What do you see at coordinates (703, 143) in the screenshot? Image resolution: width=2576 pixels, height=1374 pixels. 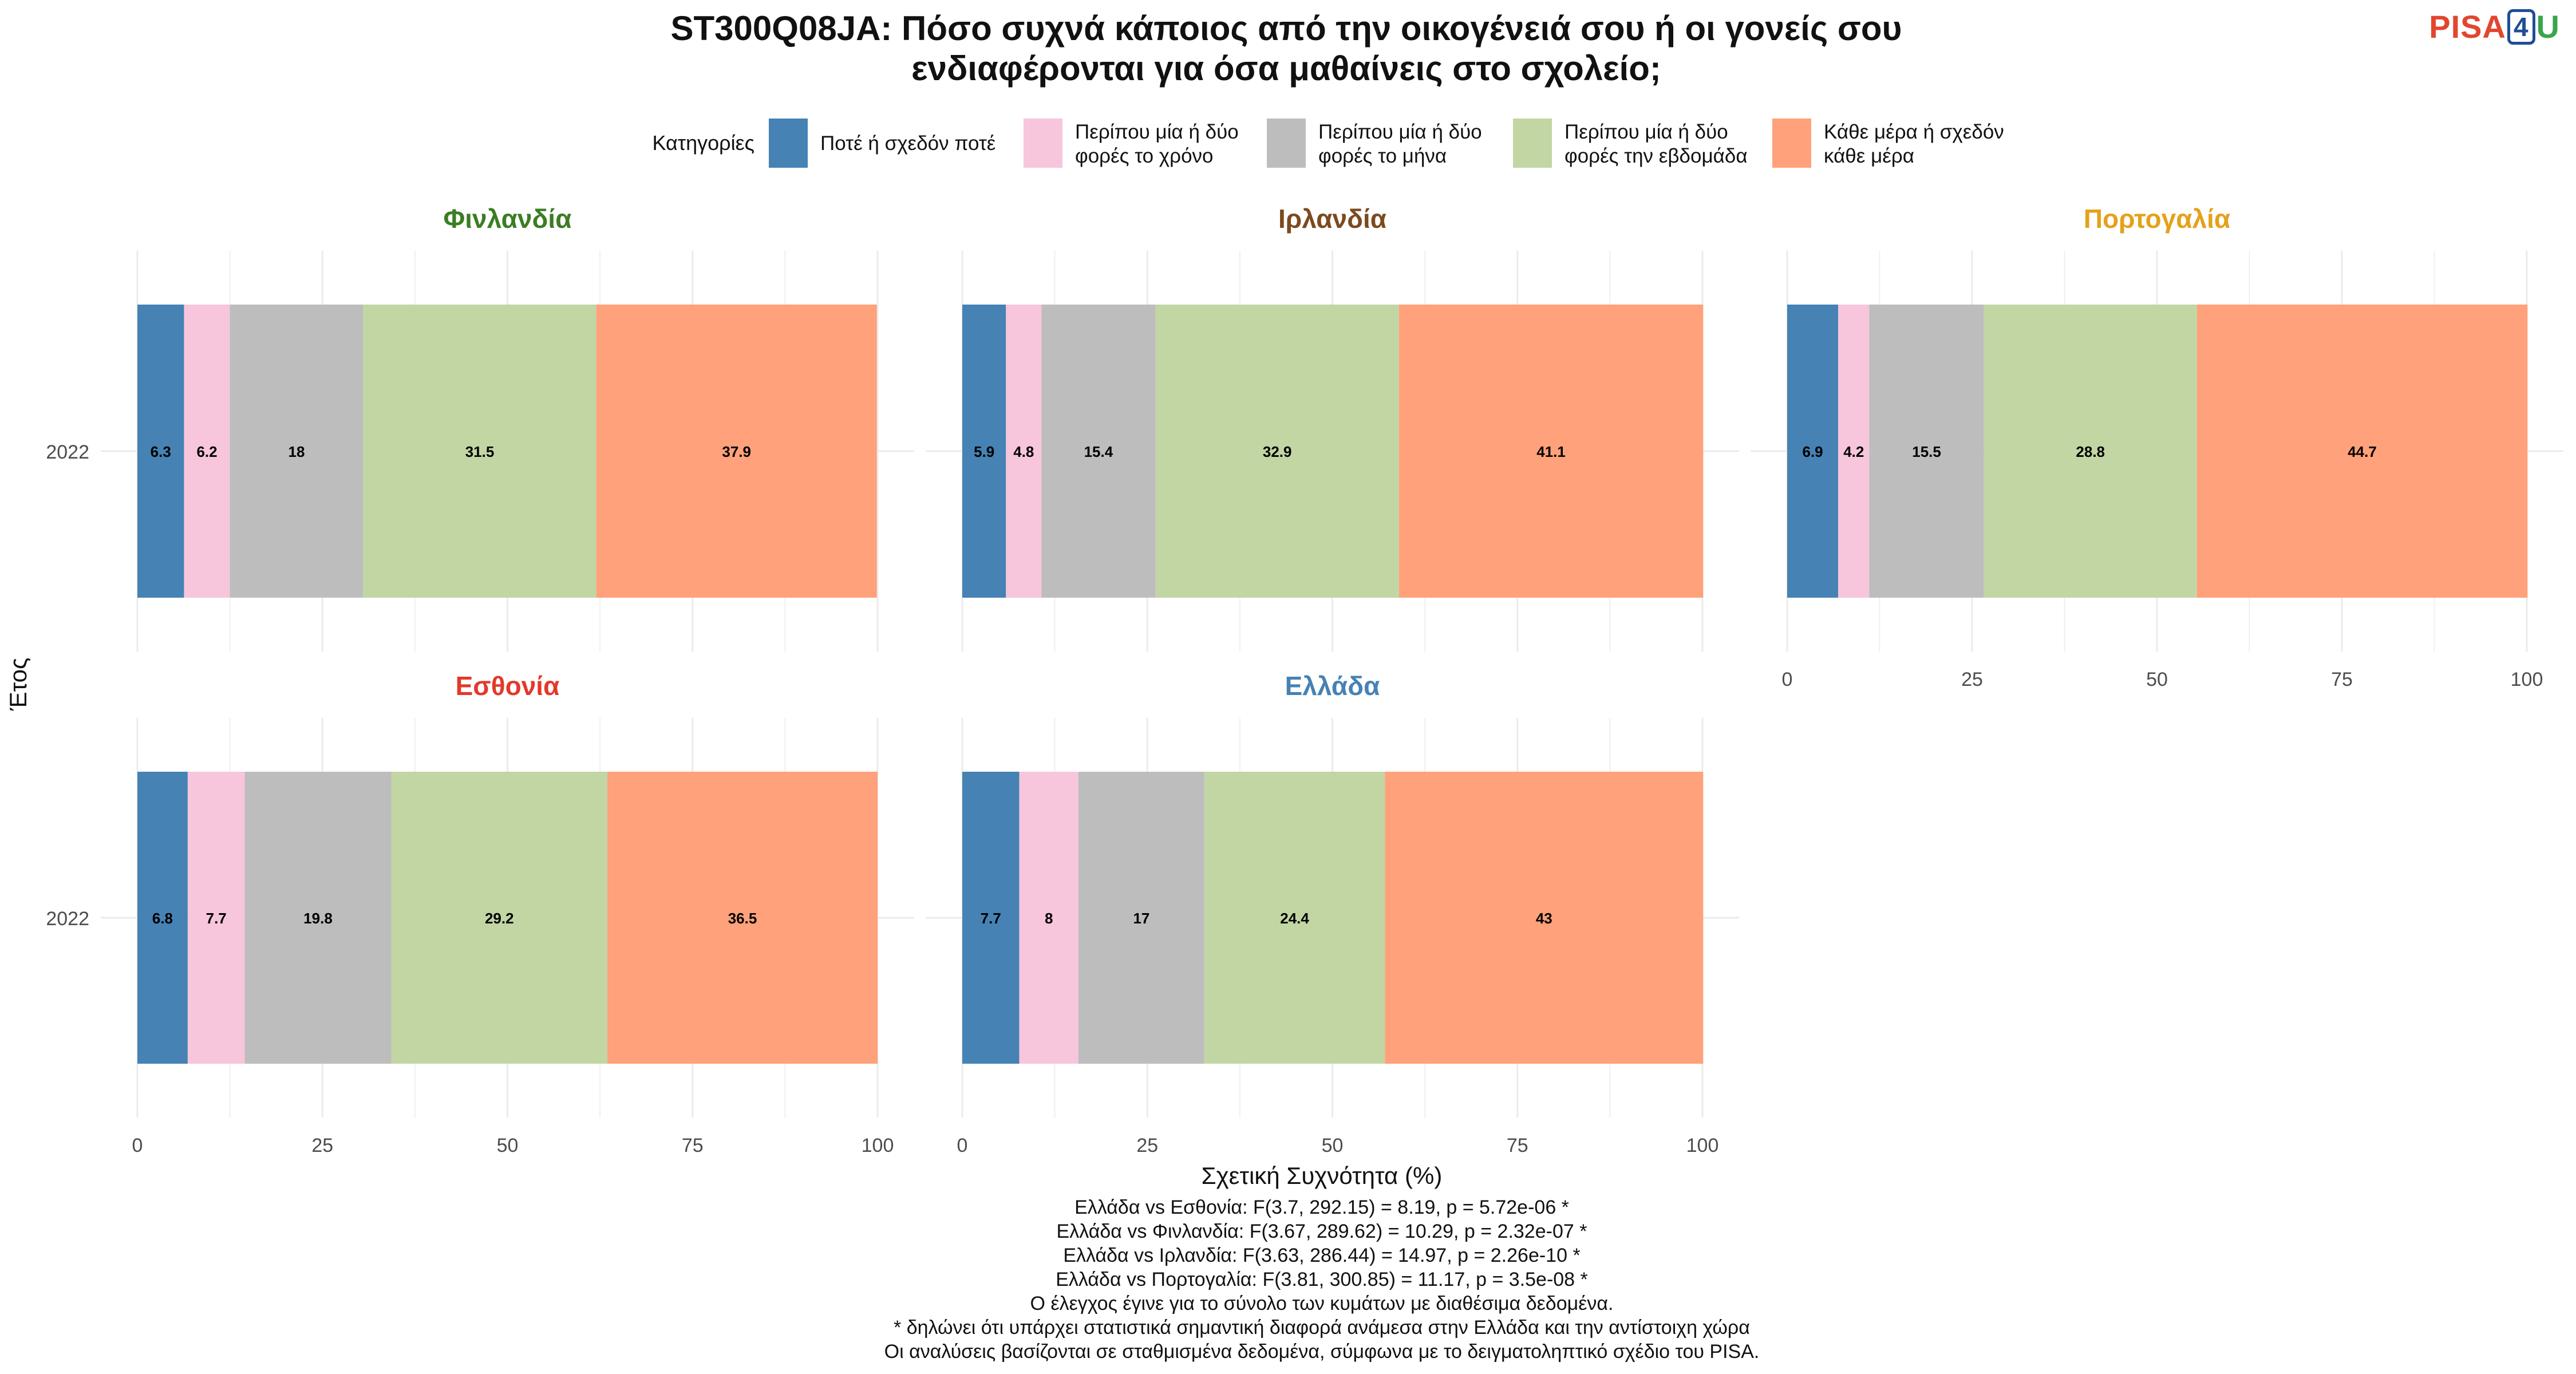 I see `legend-title: Κατηγορίες` at bounding box center [703, 143].